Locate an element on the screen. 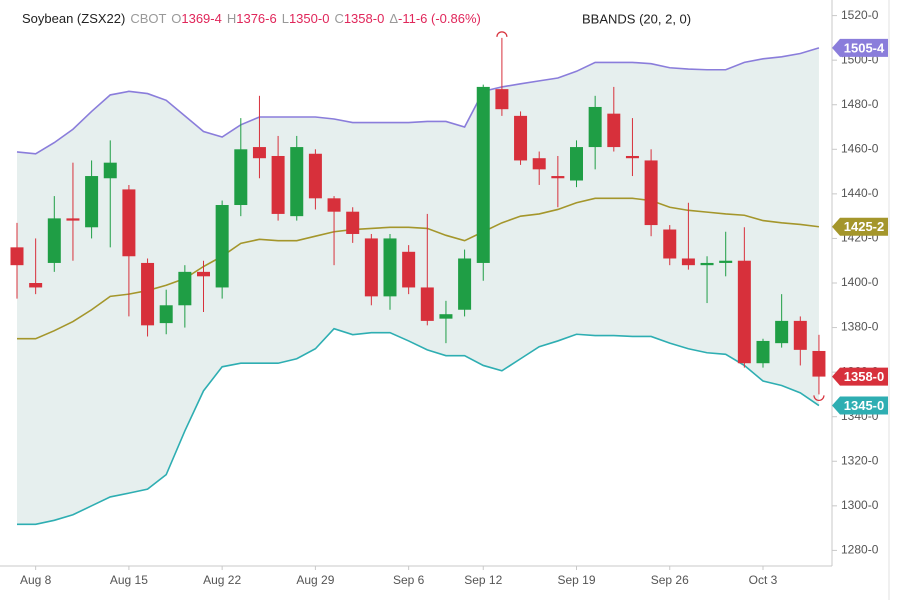 This screenshot has height=600, width=900. x-tick-label: Aug 8 is located at coordinates (36, 580).